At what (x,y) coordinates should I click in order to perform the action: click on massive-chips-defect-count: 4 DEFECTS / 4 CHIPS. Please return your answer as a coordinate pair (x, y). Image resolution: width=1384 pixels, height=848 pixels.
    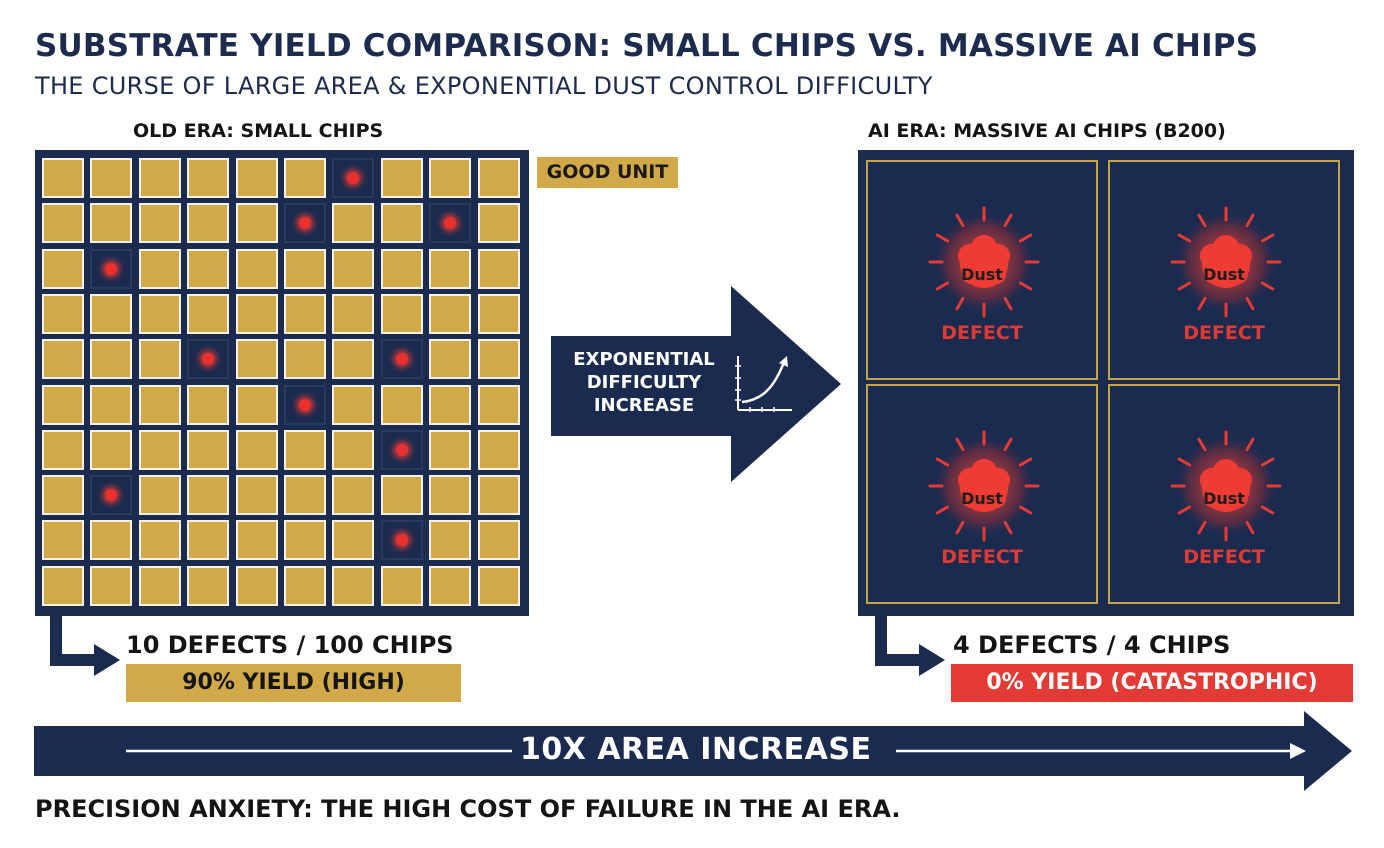
    Looking at the image, I should click on (1092, 645).